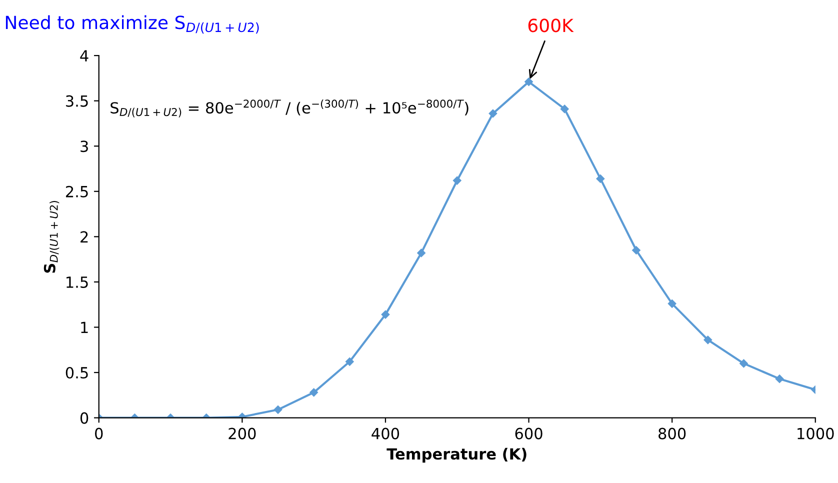 The image size is (838, 483). I want to click on y-tick-label: 0, so click(84, 418).